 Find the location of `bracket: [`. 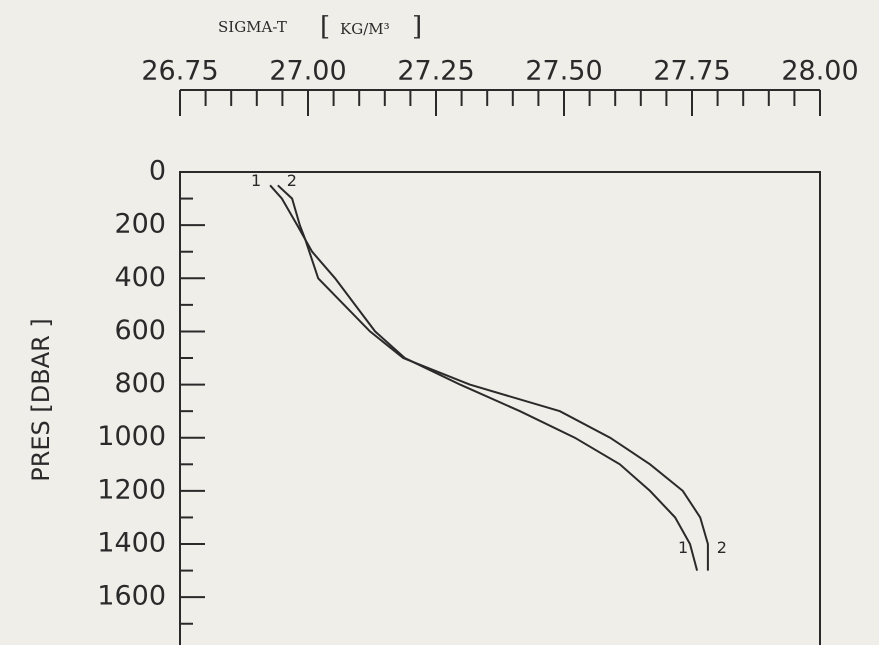

bracket: [ is located at coordinates (325, 27).